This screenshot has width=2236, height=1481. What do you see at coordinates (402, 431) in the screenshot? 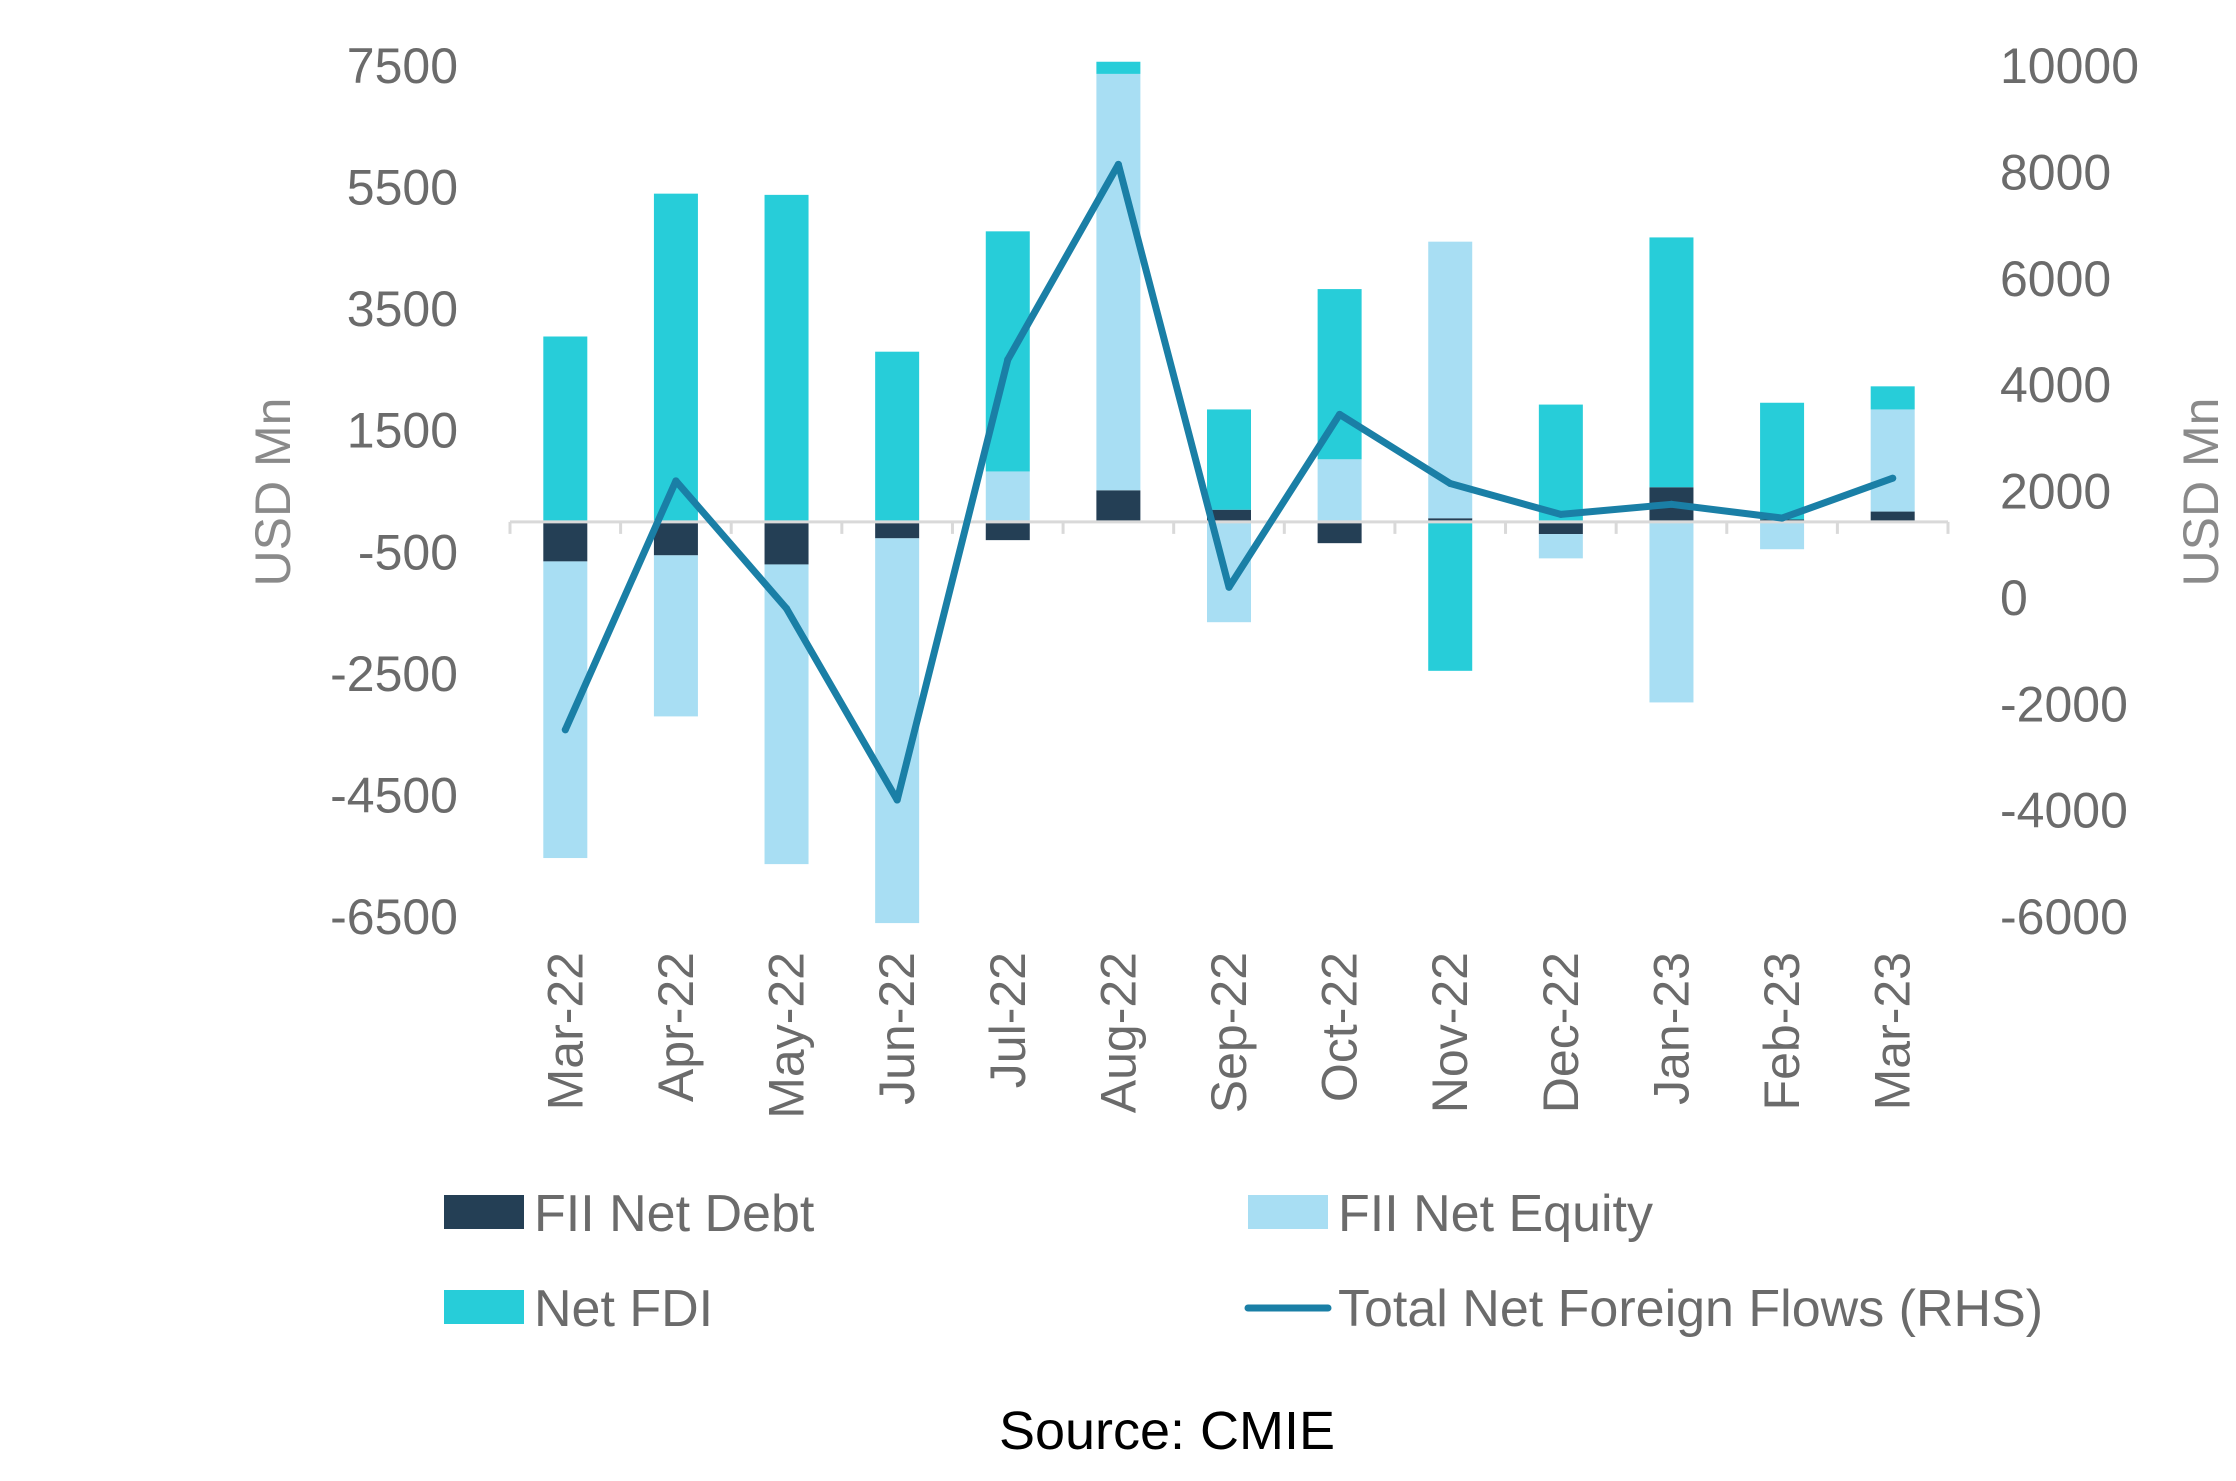
I see `left-tick-label: 1500` at bounding box center [402, 431].